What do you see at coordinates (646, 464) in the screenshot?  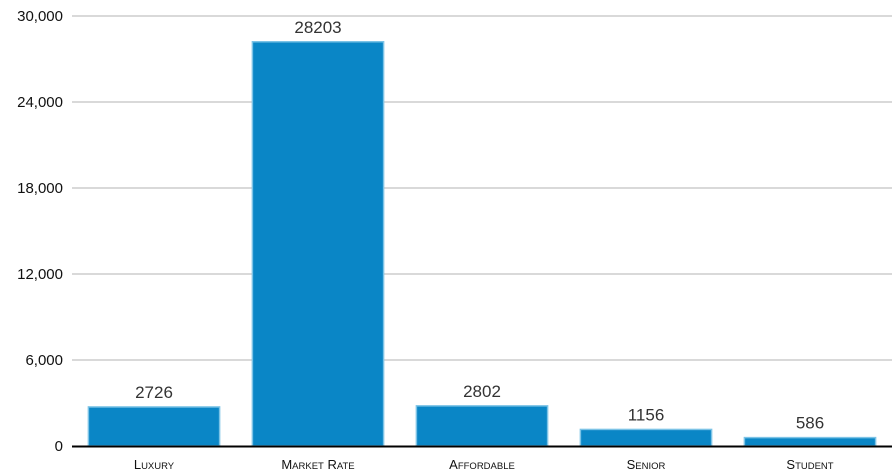 I see `x-category-label: SENIOR` at bounding box center [646, 464].